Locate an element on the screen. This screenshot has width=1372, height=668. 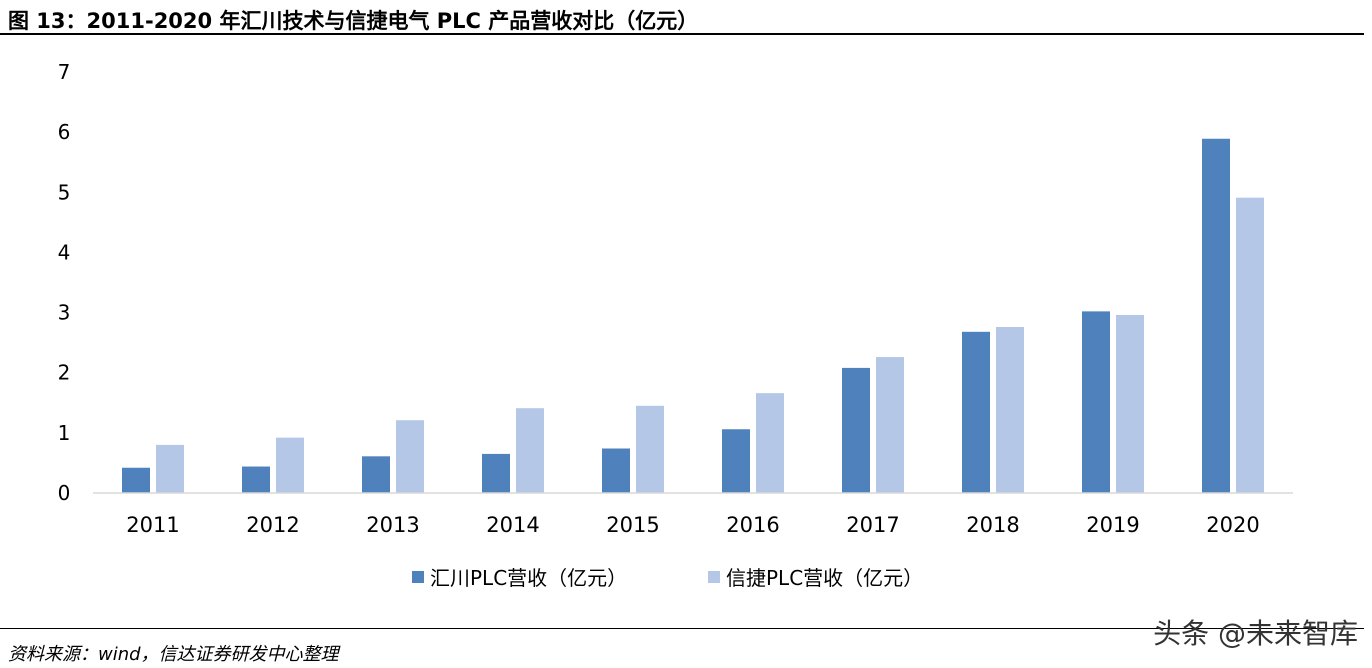
x-tick-label: 2017 is located at coordinates (872, 525).